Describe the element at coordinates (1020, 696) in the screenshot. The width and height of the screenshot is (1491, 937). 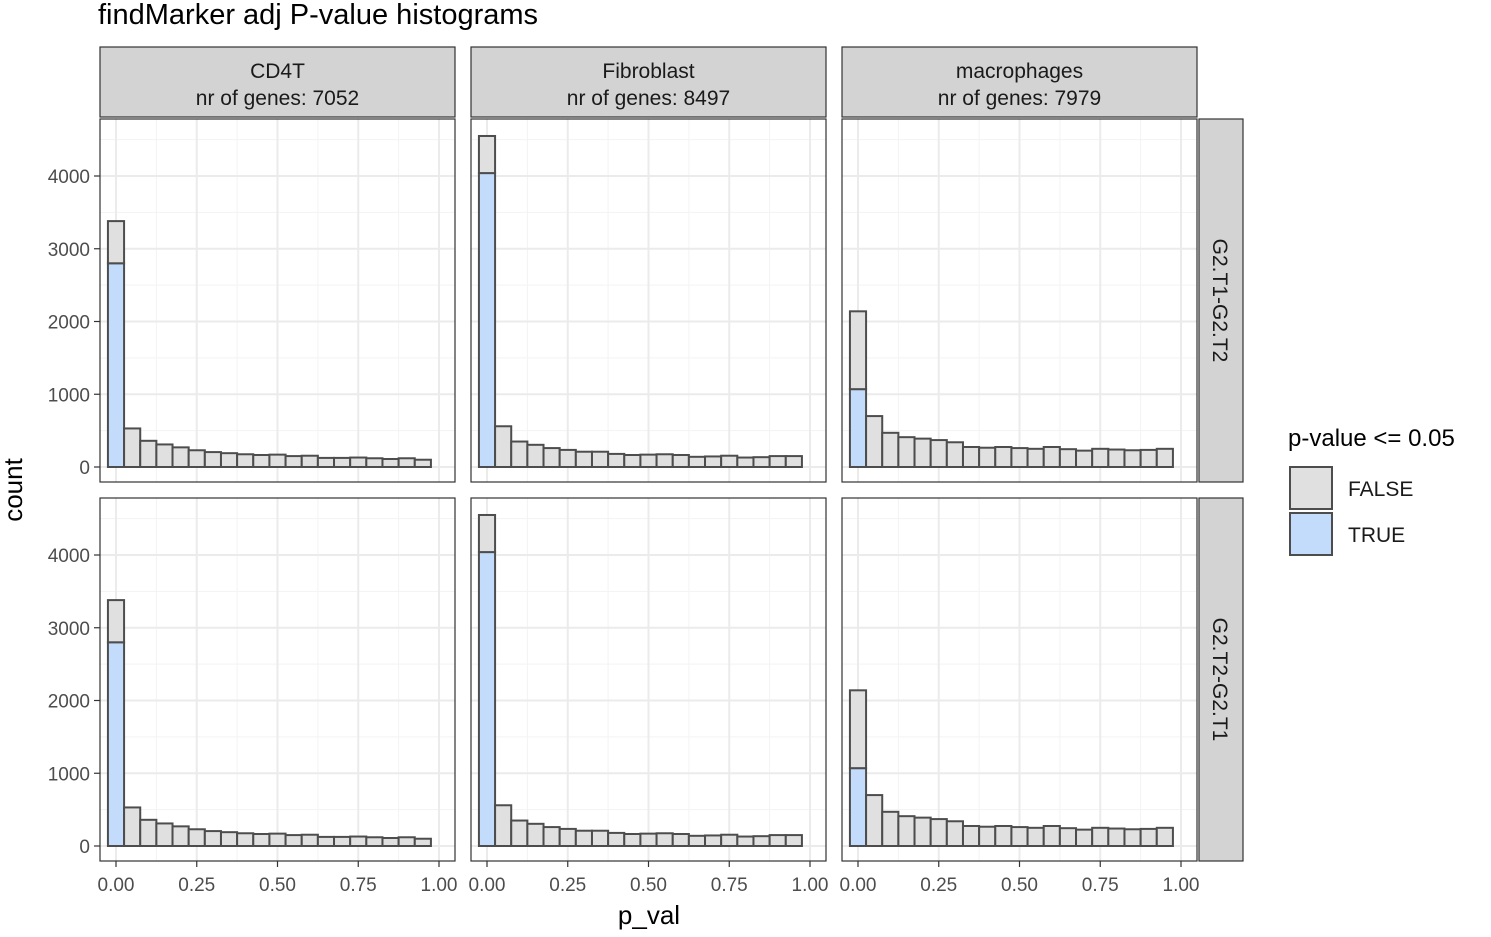
I see `panel-r1-c2: 0.00 0.25 0.50 0.75 1.00` at that location.